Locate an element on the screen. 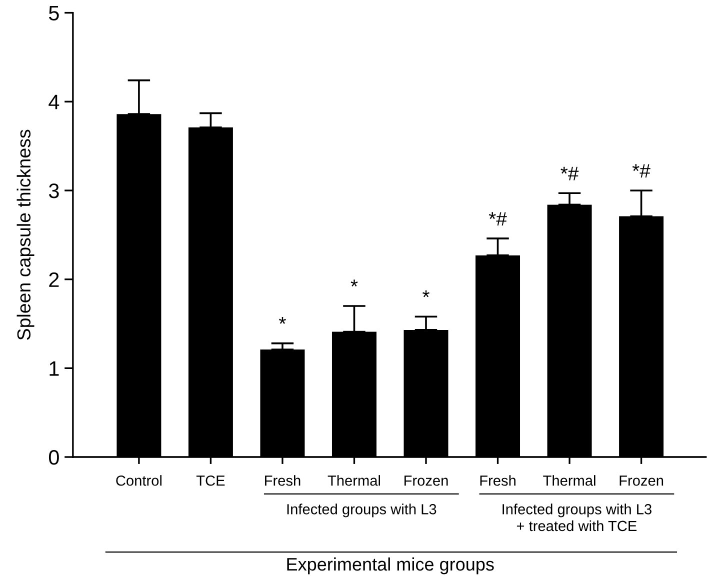  y-tick-label: 4 is located at coordinates (54, 102).